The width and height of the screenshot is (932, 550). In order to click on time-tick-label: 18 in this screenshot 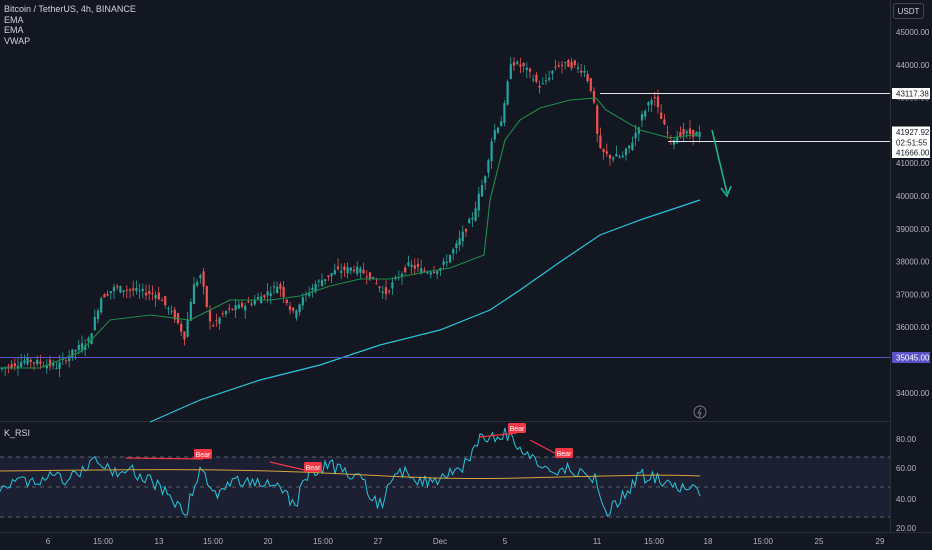, I will do `click(708, 541)`.